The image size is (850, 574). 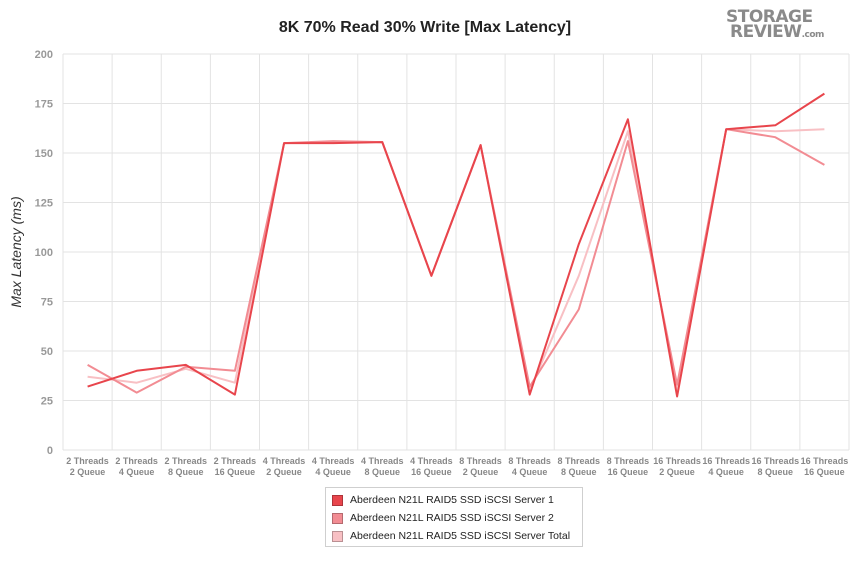 I want to click on x-tick-label: 8 Threads 2 Queue, so click(x=480, y=466).